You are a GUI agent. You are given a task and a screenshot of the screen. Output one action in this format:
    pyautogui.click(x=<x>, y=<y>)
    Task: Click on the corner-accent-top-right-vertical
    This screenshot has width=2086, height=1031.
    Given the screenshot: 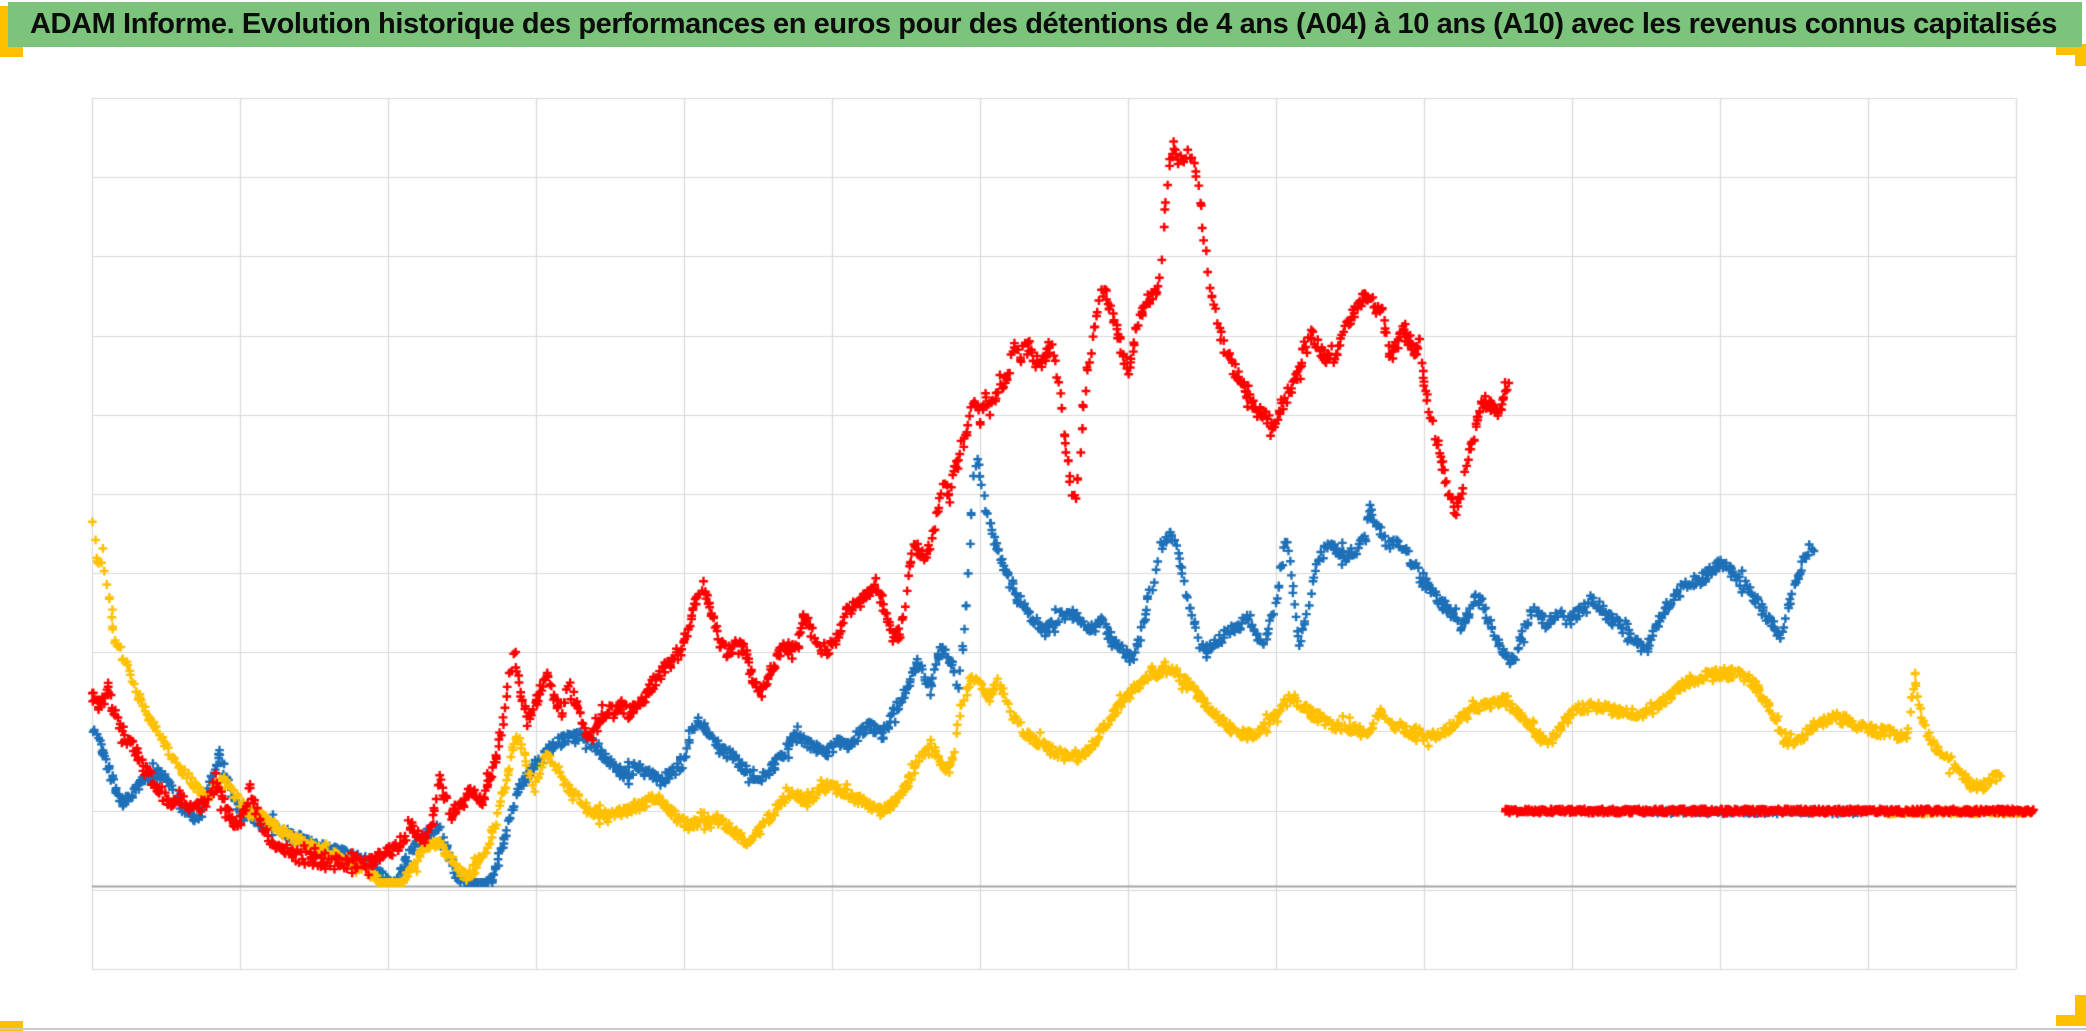 What is the action you would take?
    pyautogui.click(x=2080, y=55)
    